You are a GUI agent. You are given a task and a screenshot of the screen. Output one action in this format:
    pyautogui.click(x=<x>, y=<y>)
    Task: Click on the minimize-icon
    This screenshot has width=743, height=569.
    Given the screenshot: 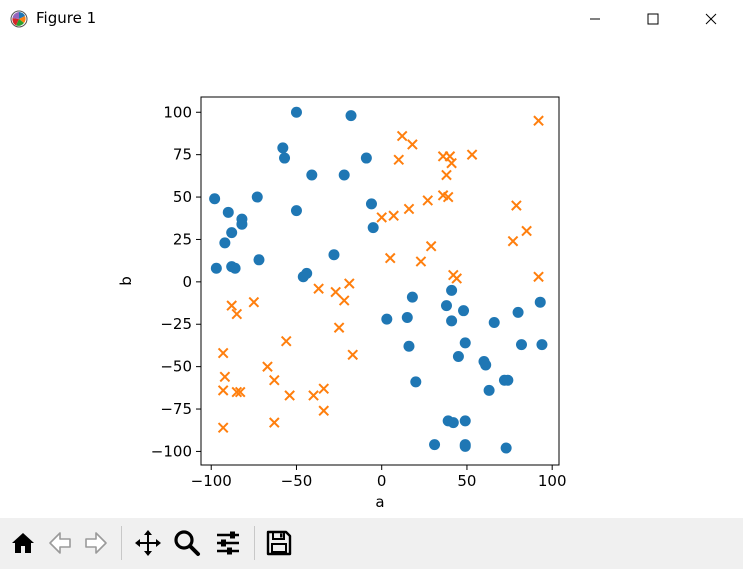 What is the action you would take?
    pyautogui.click(x=595, y=19)
    